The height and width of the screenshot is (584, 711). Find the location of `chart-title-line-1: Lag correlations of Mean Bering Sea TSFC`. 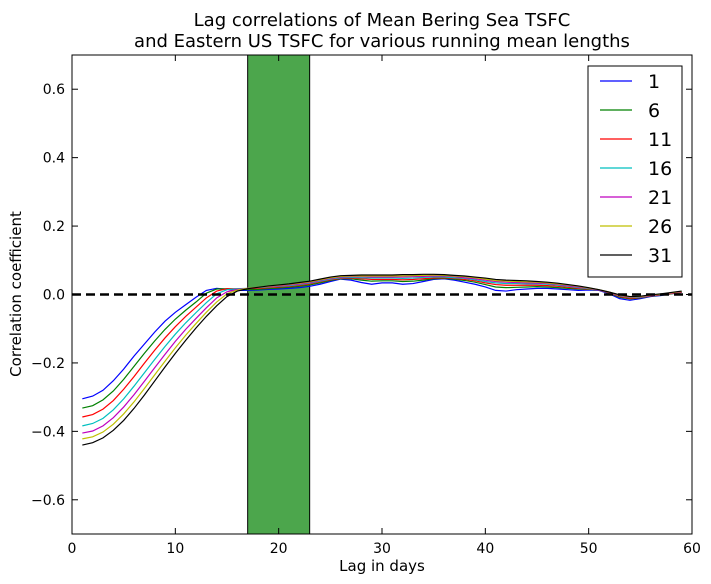

chart-title-line-1: Lag correlations of Mean Bering Sea TSFC is located at coordinates (382, 20).